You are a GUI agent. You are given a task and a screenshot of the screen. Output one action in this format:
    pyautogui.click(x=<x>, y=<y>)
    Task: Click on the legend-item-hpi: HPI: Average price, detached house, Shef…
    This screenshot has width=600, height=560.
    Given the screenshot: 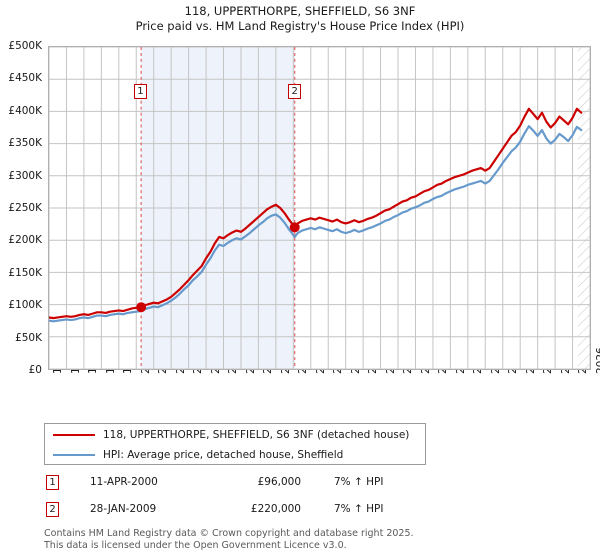 What is the action you would take?
    pyautogui.click(x=194, y=454)
    